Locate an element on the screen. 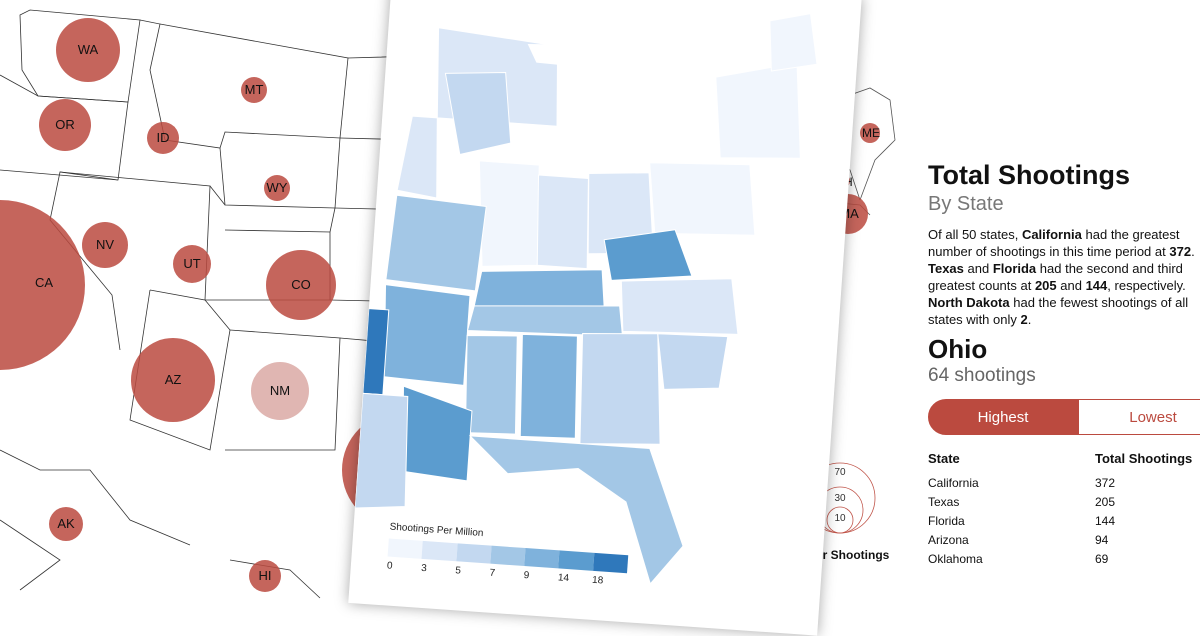  bubble-label: CO is located at coordinates (301, 284).